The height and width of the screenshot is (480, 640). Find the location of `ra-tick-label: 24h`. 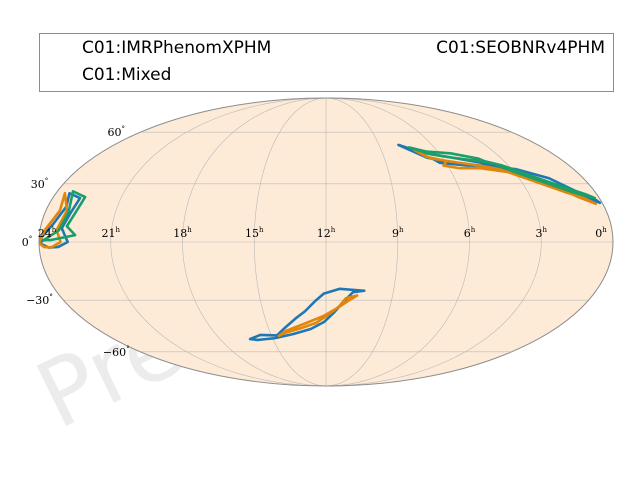

ra-tick-label: 24h is located at coordinates (47, 233).